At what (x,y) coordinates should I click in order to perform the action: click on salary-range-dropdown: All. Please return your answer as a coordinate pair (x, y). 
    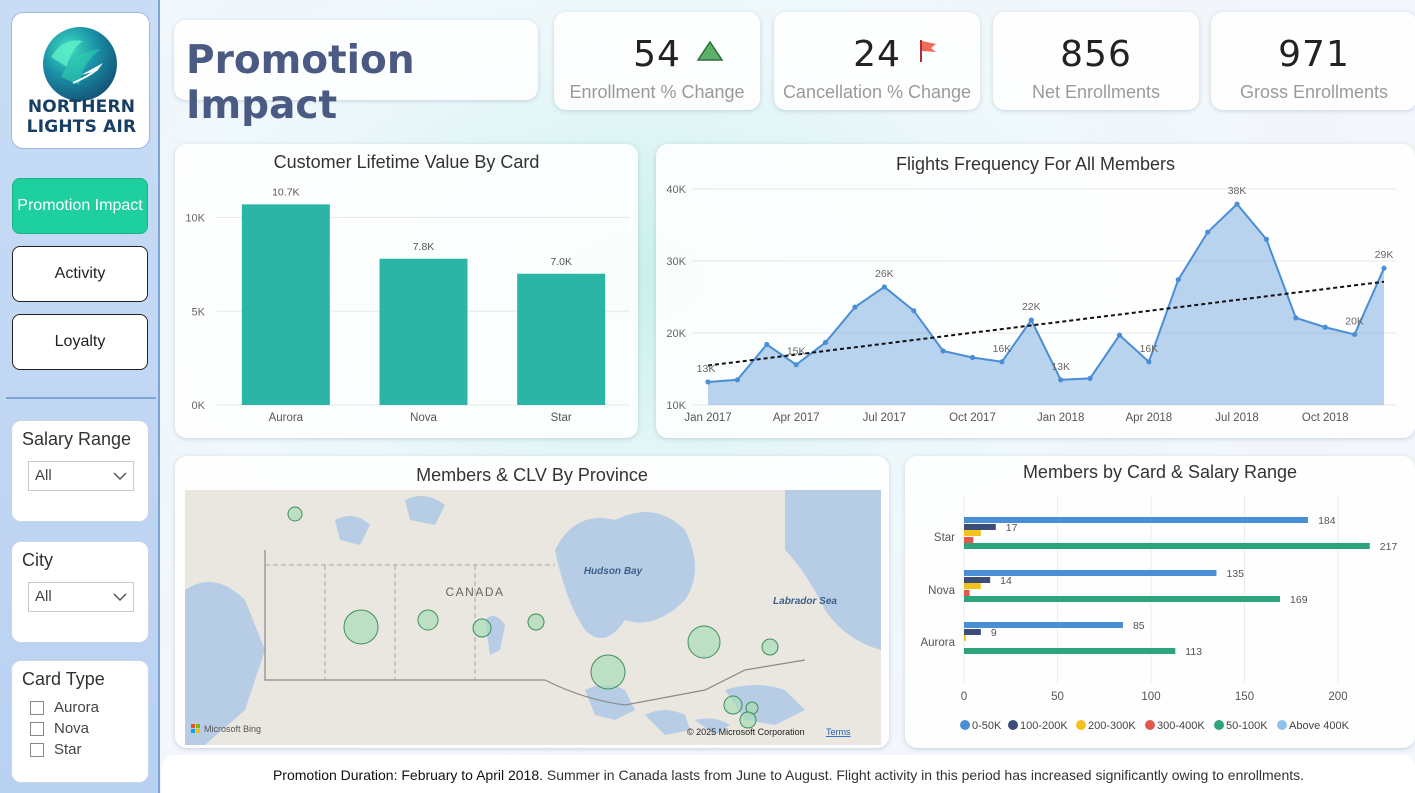
    Looking at the image, I should click on (81, 476).